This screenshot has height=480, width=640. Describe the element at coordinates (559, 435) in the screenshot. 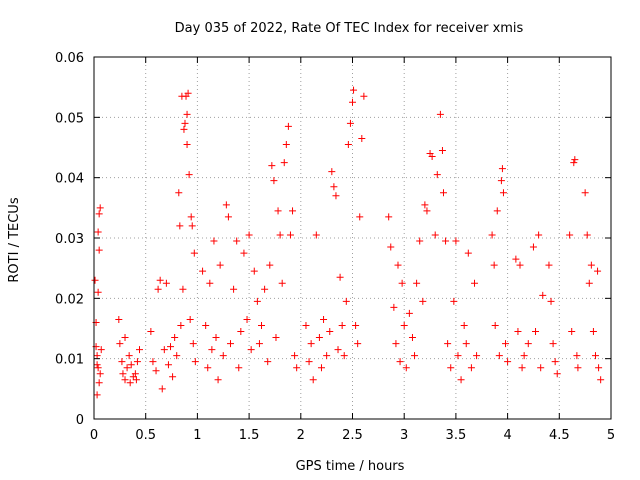

I see `x-tick-label: 4.5` at that location.